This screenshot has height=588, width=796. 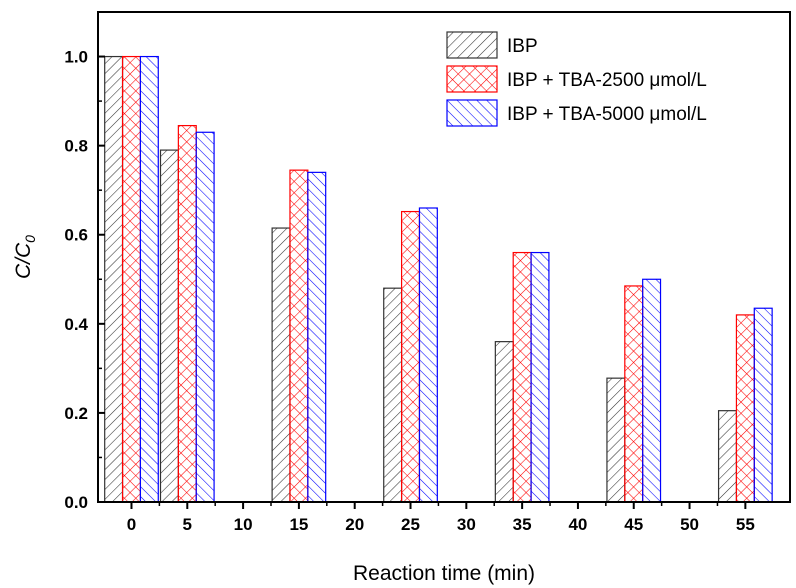 What do you see at coordinates (410, 524) in the screenshot?
I see `x-tick-label: 25` at bounding box center [410, 524].